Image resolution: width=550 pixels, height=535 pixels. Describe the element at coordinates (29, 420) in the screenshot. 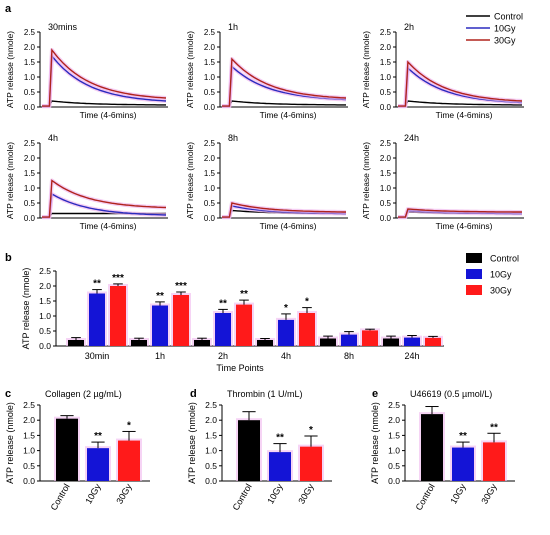

I see `bar-c-y-tick-label: 2.0` at that location.